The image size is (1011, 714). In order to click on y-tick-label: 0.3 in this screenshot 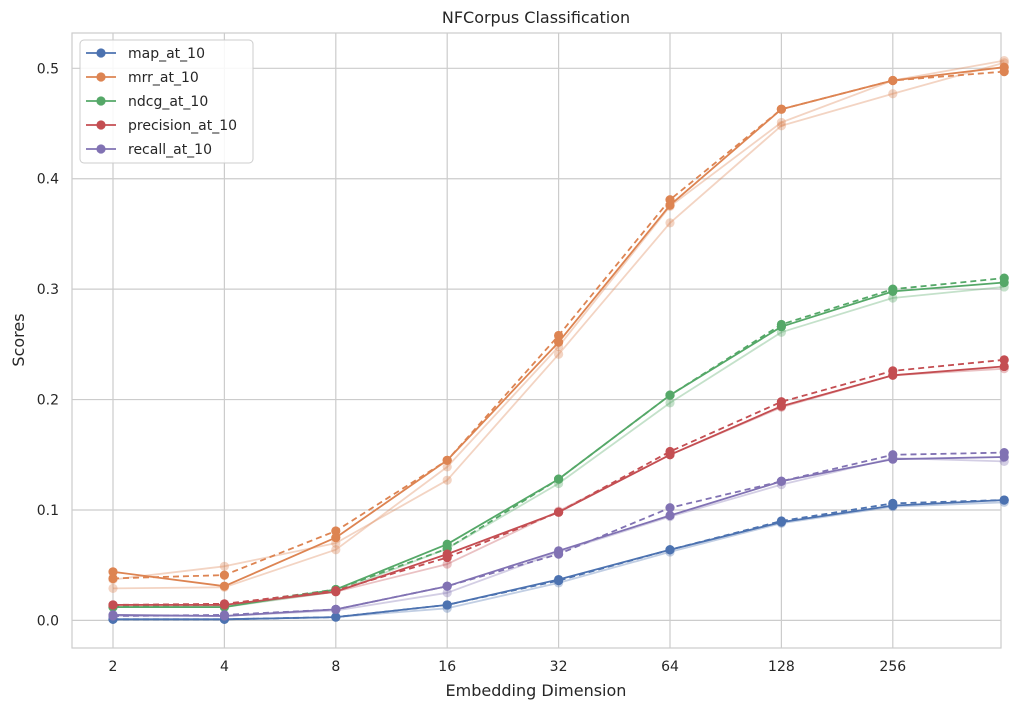, I will do `click(48, 290)`.